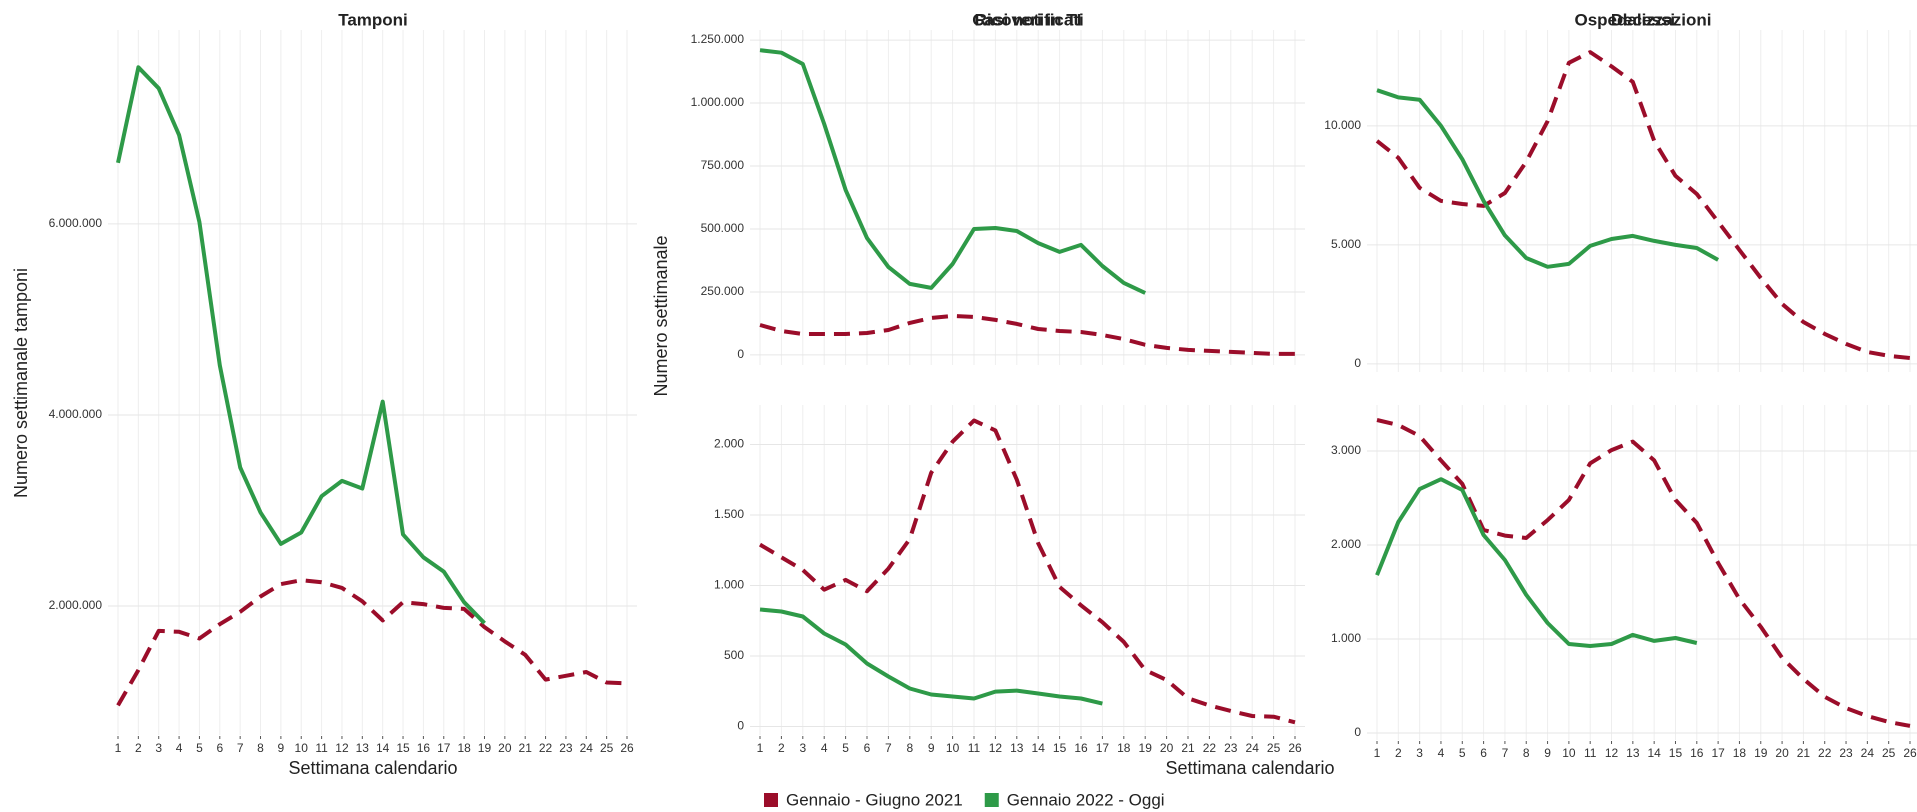  Describe the element at coordinates (372, 768) in the screenshot. I see `x-axis-label: Settimana calendario` at that location.